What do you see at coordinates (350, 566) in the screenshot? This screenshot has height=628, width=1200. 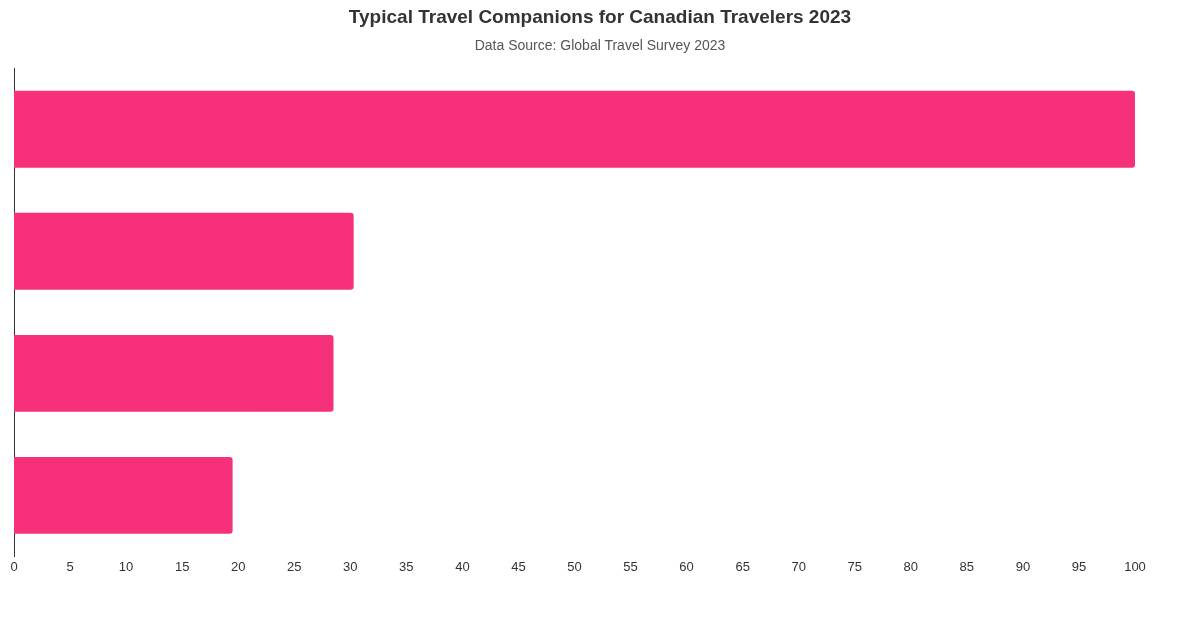 I see `x-tick-label: 30` at bounding box center [350, 566].